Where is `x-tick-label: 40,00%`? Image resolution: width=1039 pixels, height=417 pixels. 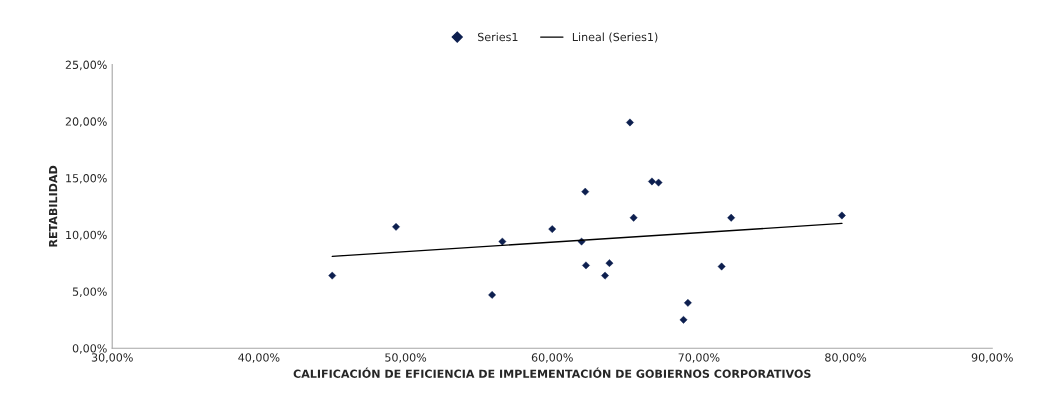
x-tick-label: 40,00% is located at coordinates (259, 358).